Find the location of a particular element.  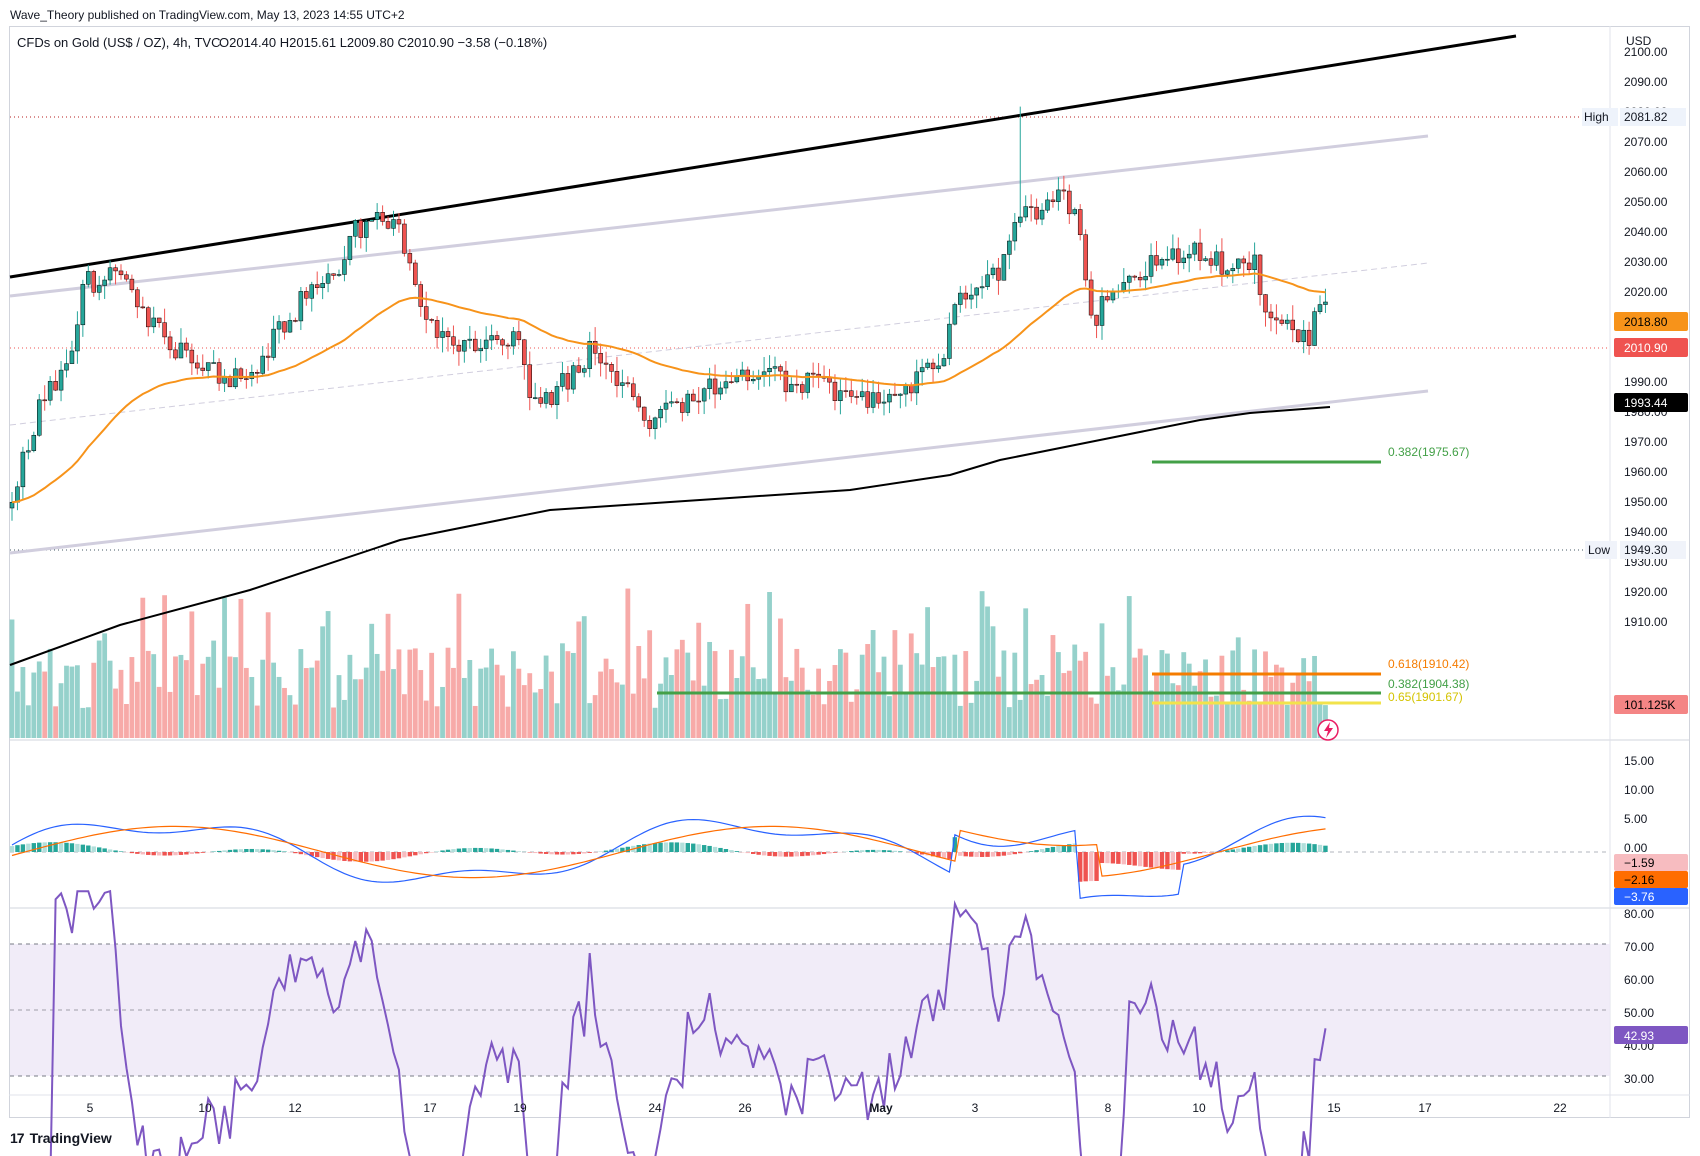

high-tag-bg is located at coordinates (1600, 117).